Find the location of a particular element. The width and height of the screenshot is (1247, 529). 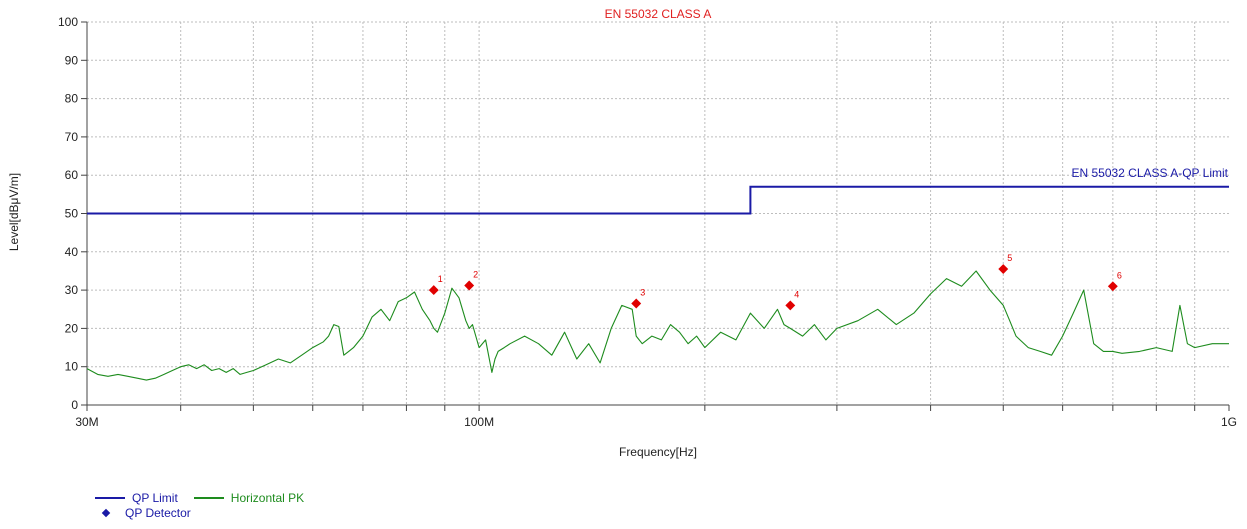

chart-title: EN 55032 CLASS A is located at coordinates (658, 14).